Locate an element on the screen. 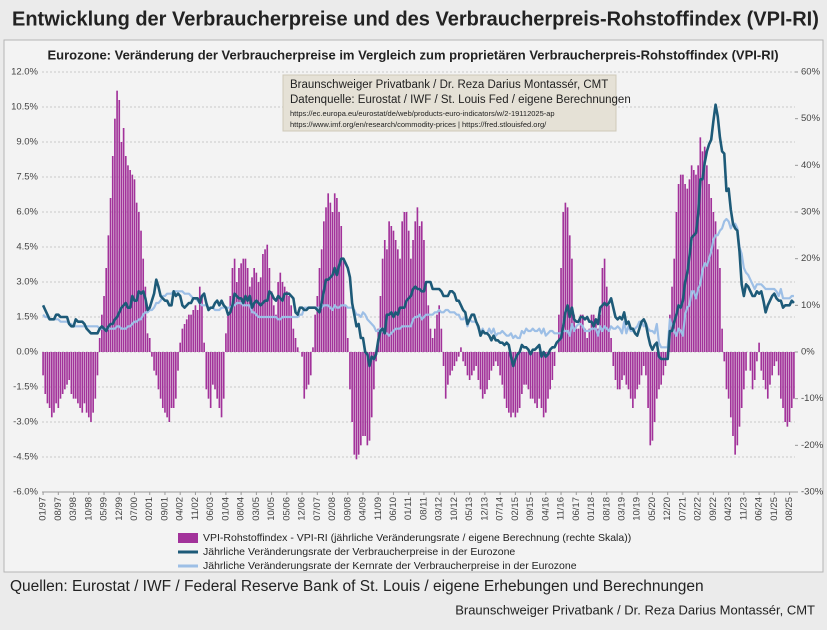  y2-tick-label: 10% is located at coordinates (811, 305).